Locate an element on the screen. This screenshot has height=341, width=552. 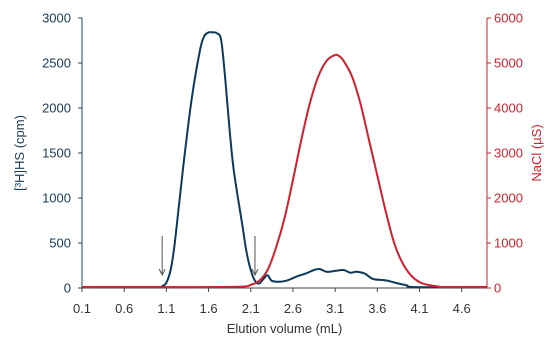
right-y-tick-label: 3000 is located at coordinates (508, 153).